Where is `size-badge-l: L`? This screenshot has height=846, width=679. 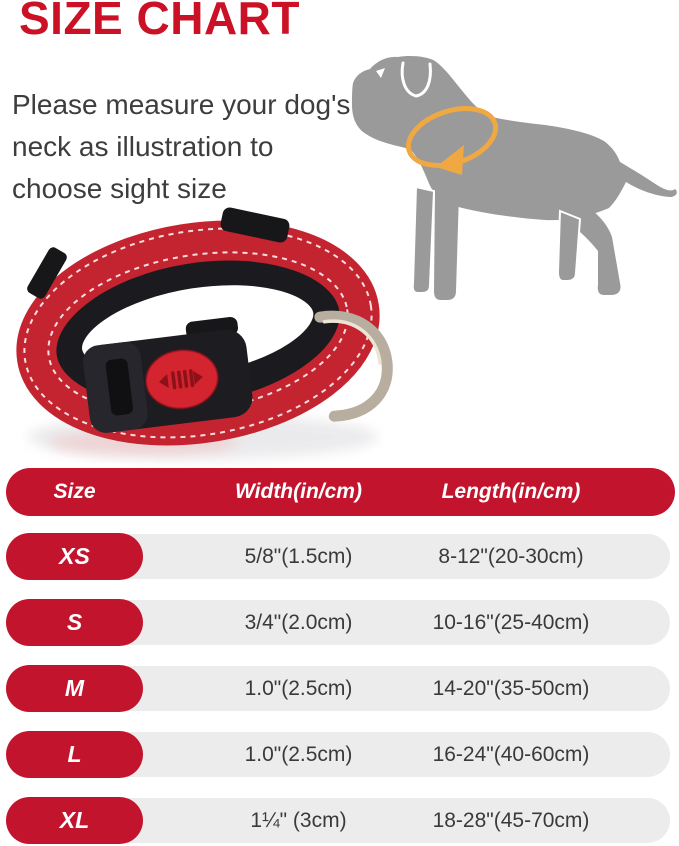 size-badge-l: L is located at coordinates (74, 754).